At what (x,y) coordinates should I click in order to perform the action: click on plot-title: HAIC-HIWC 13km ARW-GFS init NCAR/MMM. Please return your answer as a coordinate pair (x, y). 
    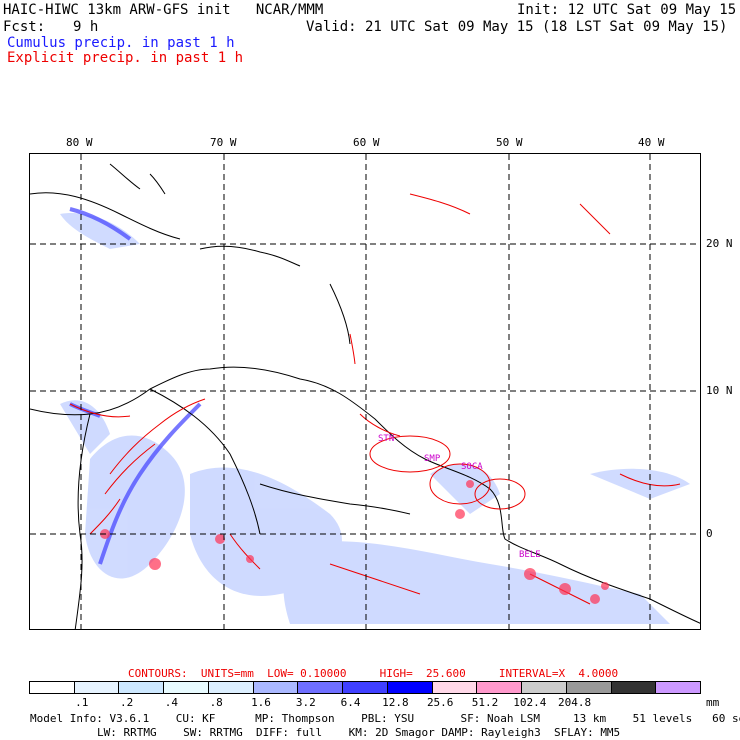
    Looking at the image, I should click on (163, 10).